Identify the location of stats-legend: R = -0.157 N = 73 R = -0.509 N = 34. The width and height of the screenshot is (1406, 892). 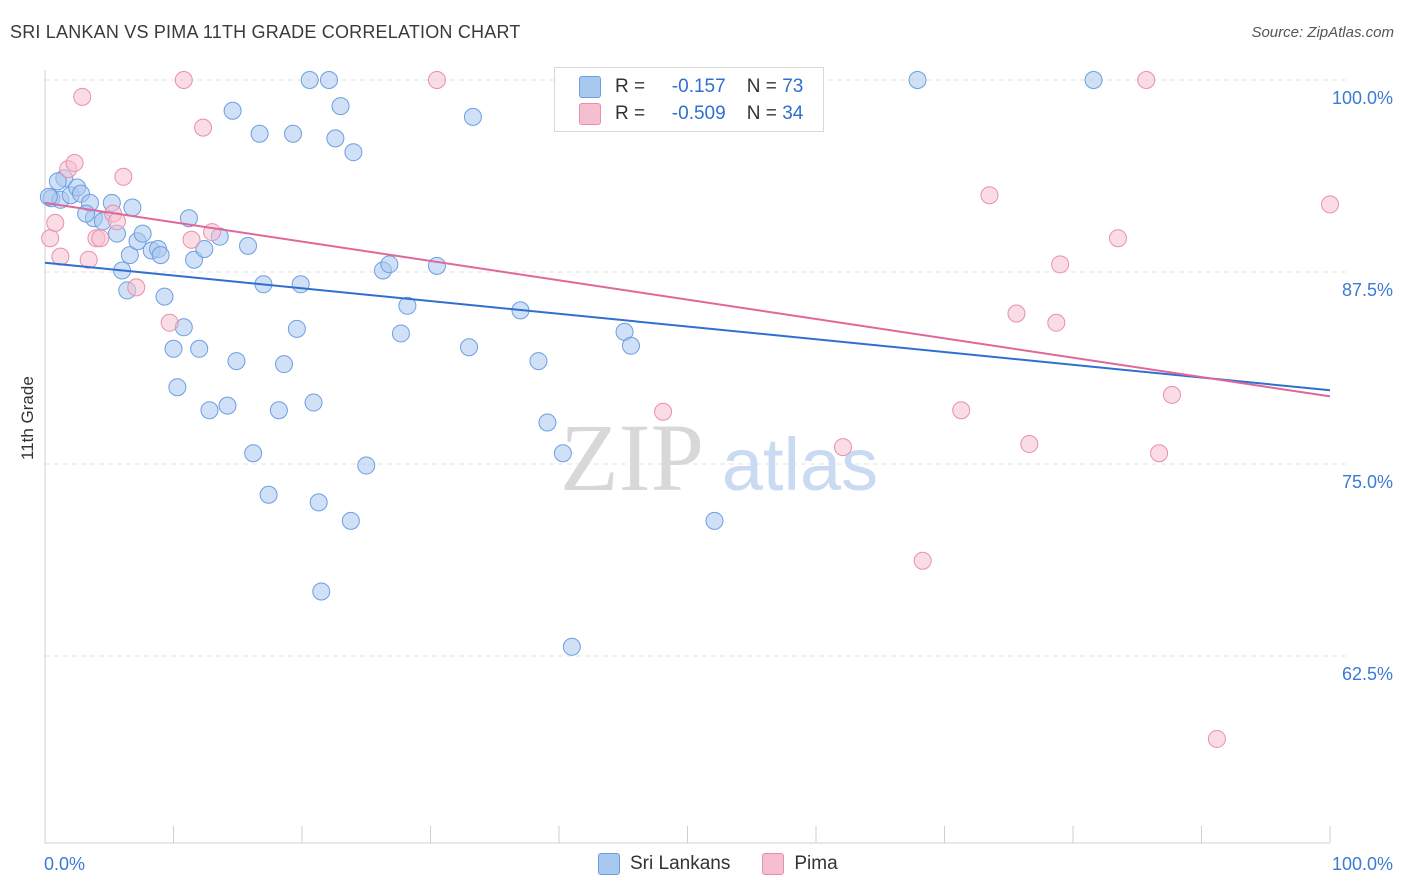
(689, 99).